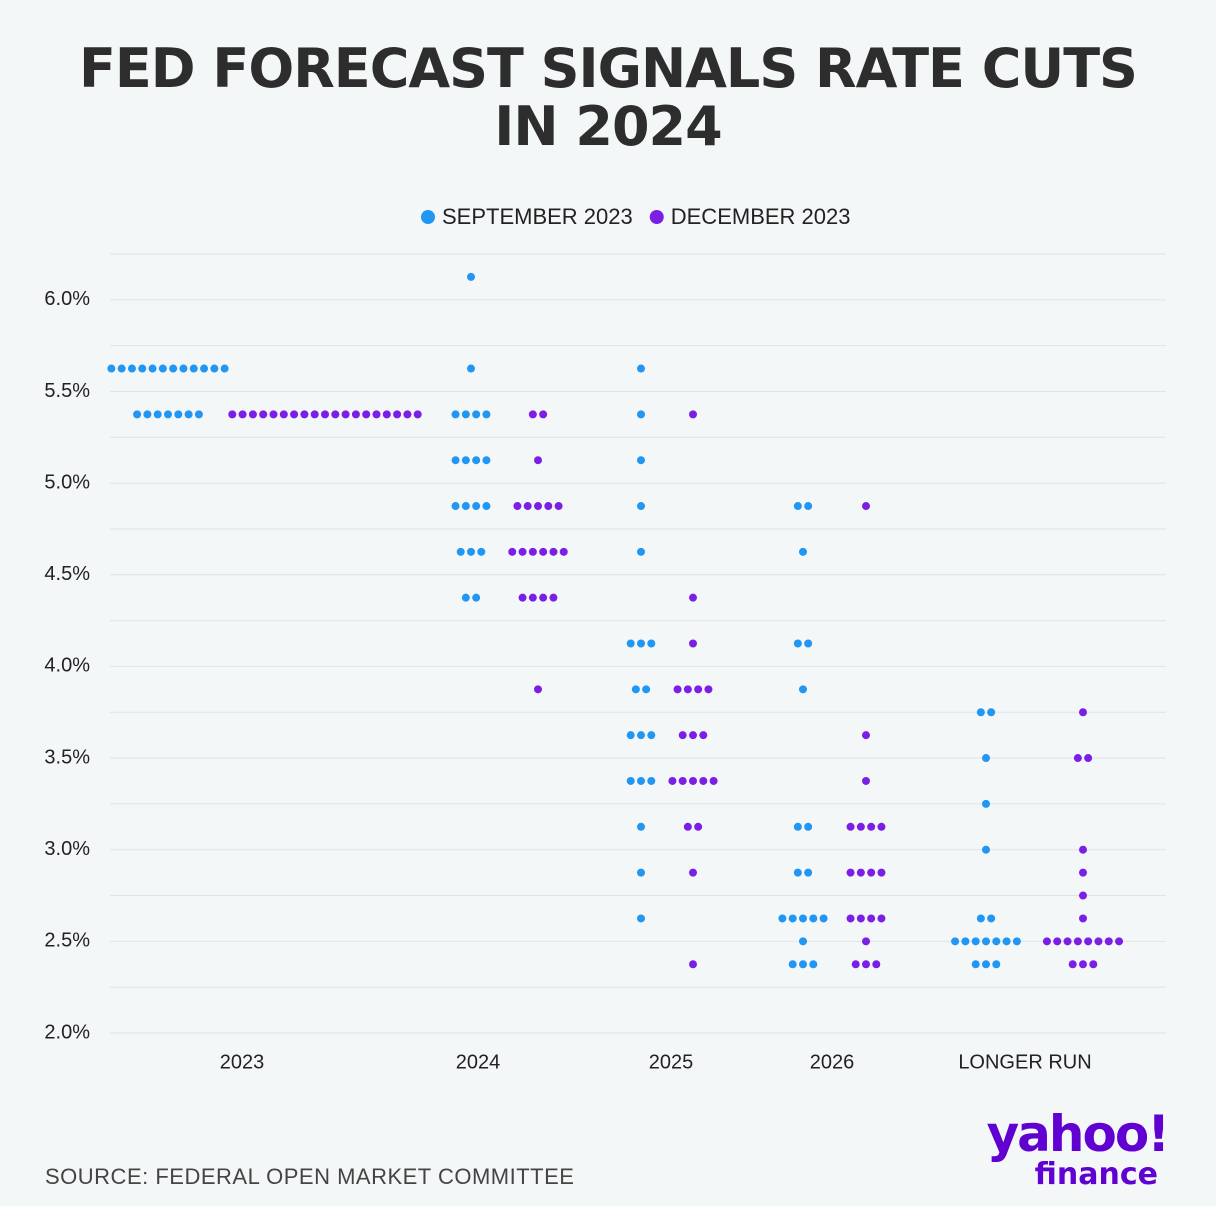  What do you see at coordinates (67, 299) in the screenshot?
I see `y-tick-label: 6.0%` at bounding box center [67, 299].